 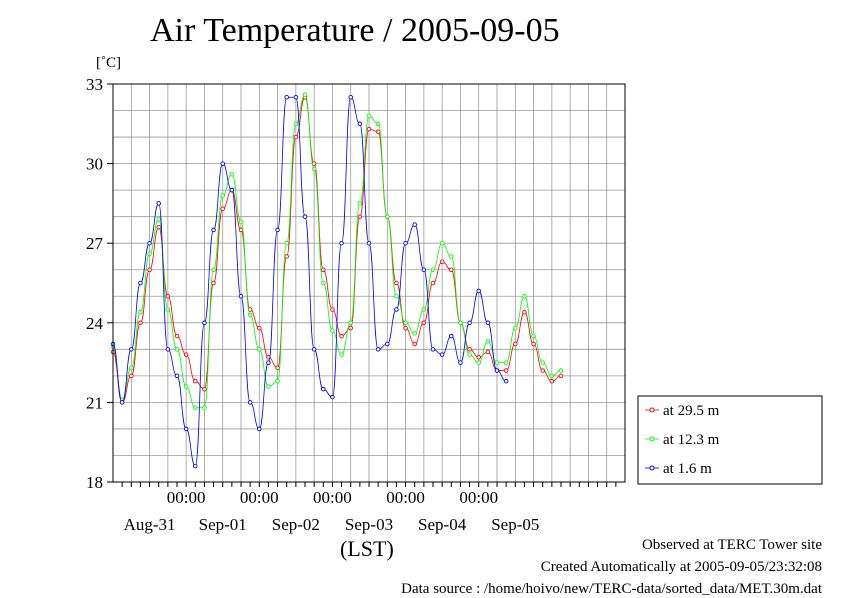 What do you see at coordinates (691, 440) in the screenshot?
I see `legend-label: at 12.3 m` at bounding box center [691, 440].